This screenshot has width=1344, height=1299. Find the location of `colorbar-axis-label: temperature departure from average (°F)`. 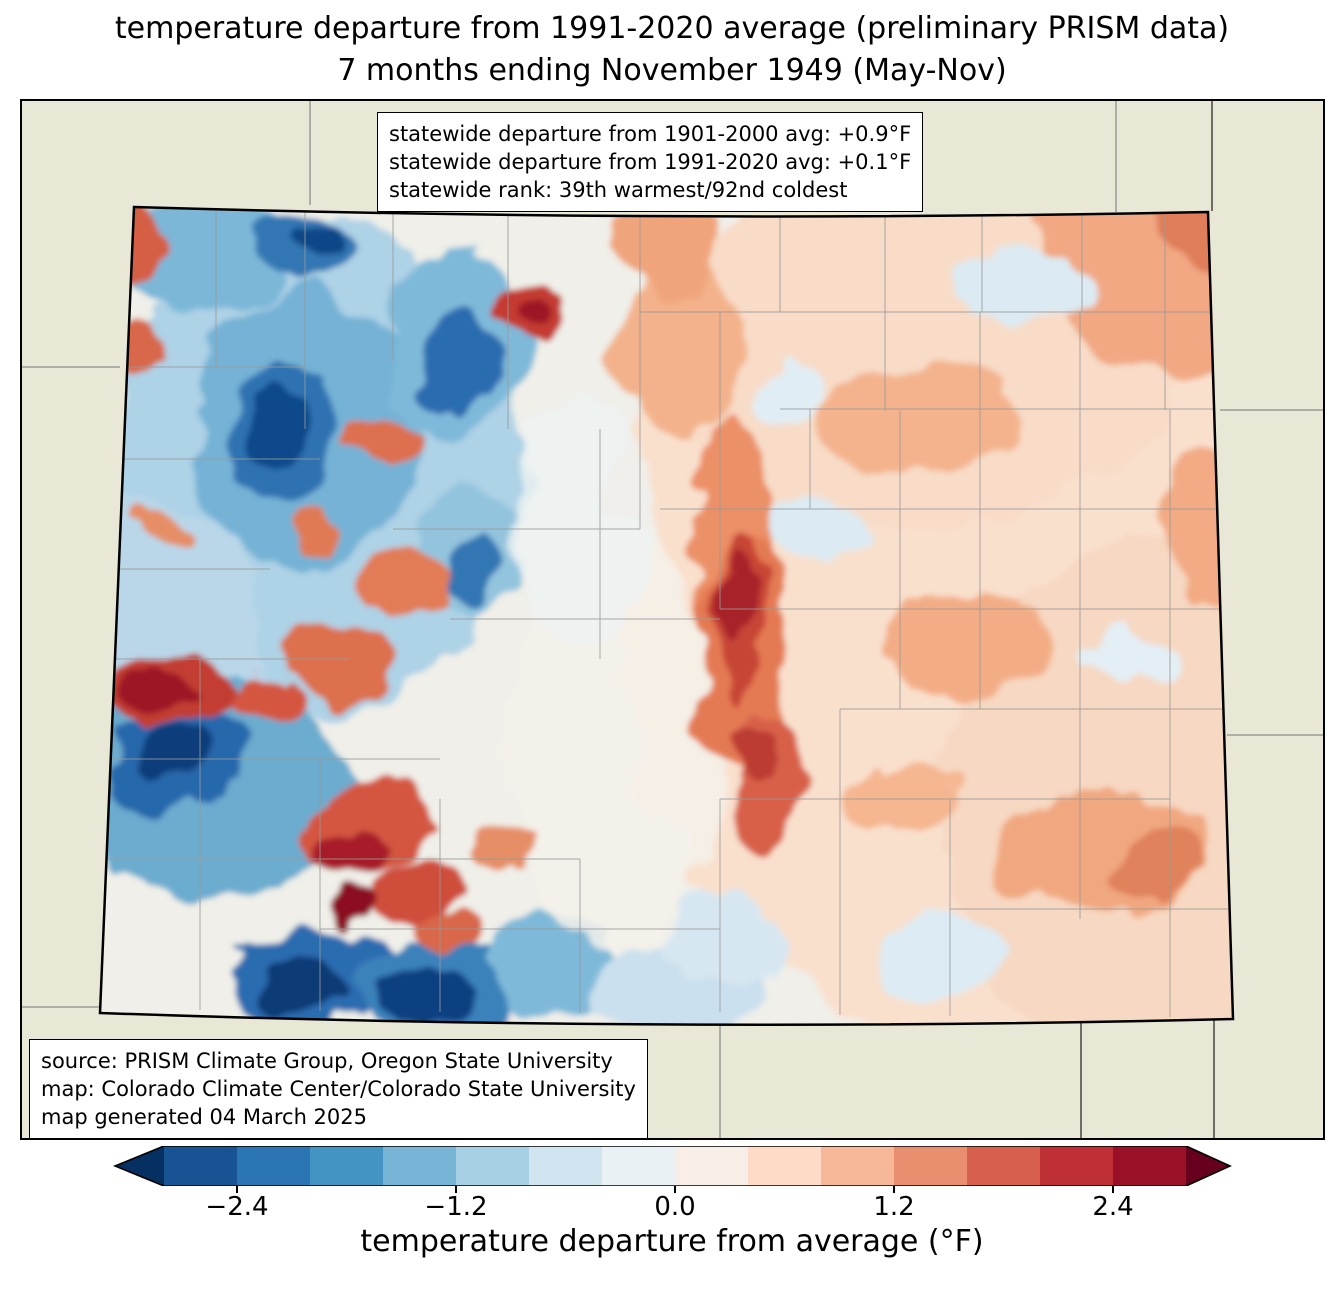

colorbar-axis-label: temperature departure from average (°F) is located at coordinates (672, 1241).